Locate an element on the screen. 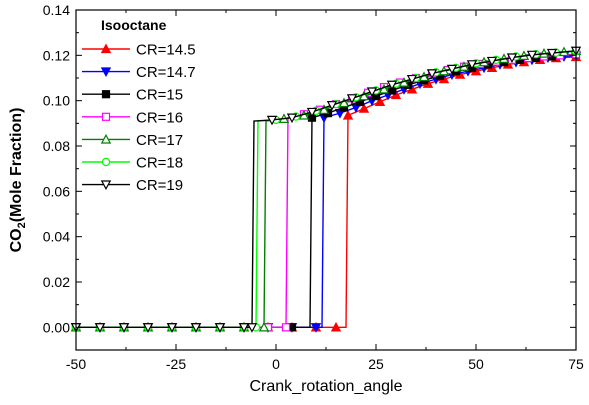  legend-label: CR=18 is located at coordinates (159, 163).